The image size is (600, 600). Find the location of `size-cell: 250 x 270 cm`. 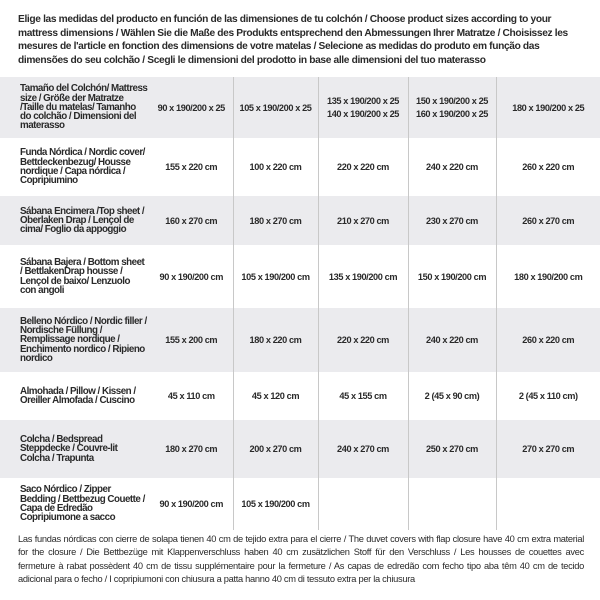

size-cell: 250 x 270 cm is located at coordinates (451, 449).